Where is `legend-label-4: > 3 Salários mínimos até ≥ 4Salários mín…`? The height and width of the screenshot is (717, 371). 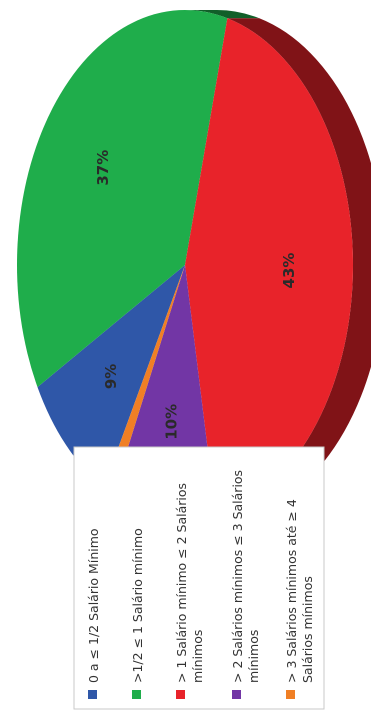
legend-label-4: > 3 Salários mínimos até ≥ 4Salários mín… is located at coordinates (299, 591).